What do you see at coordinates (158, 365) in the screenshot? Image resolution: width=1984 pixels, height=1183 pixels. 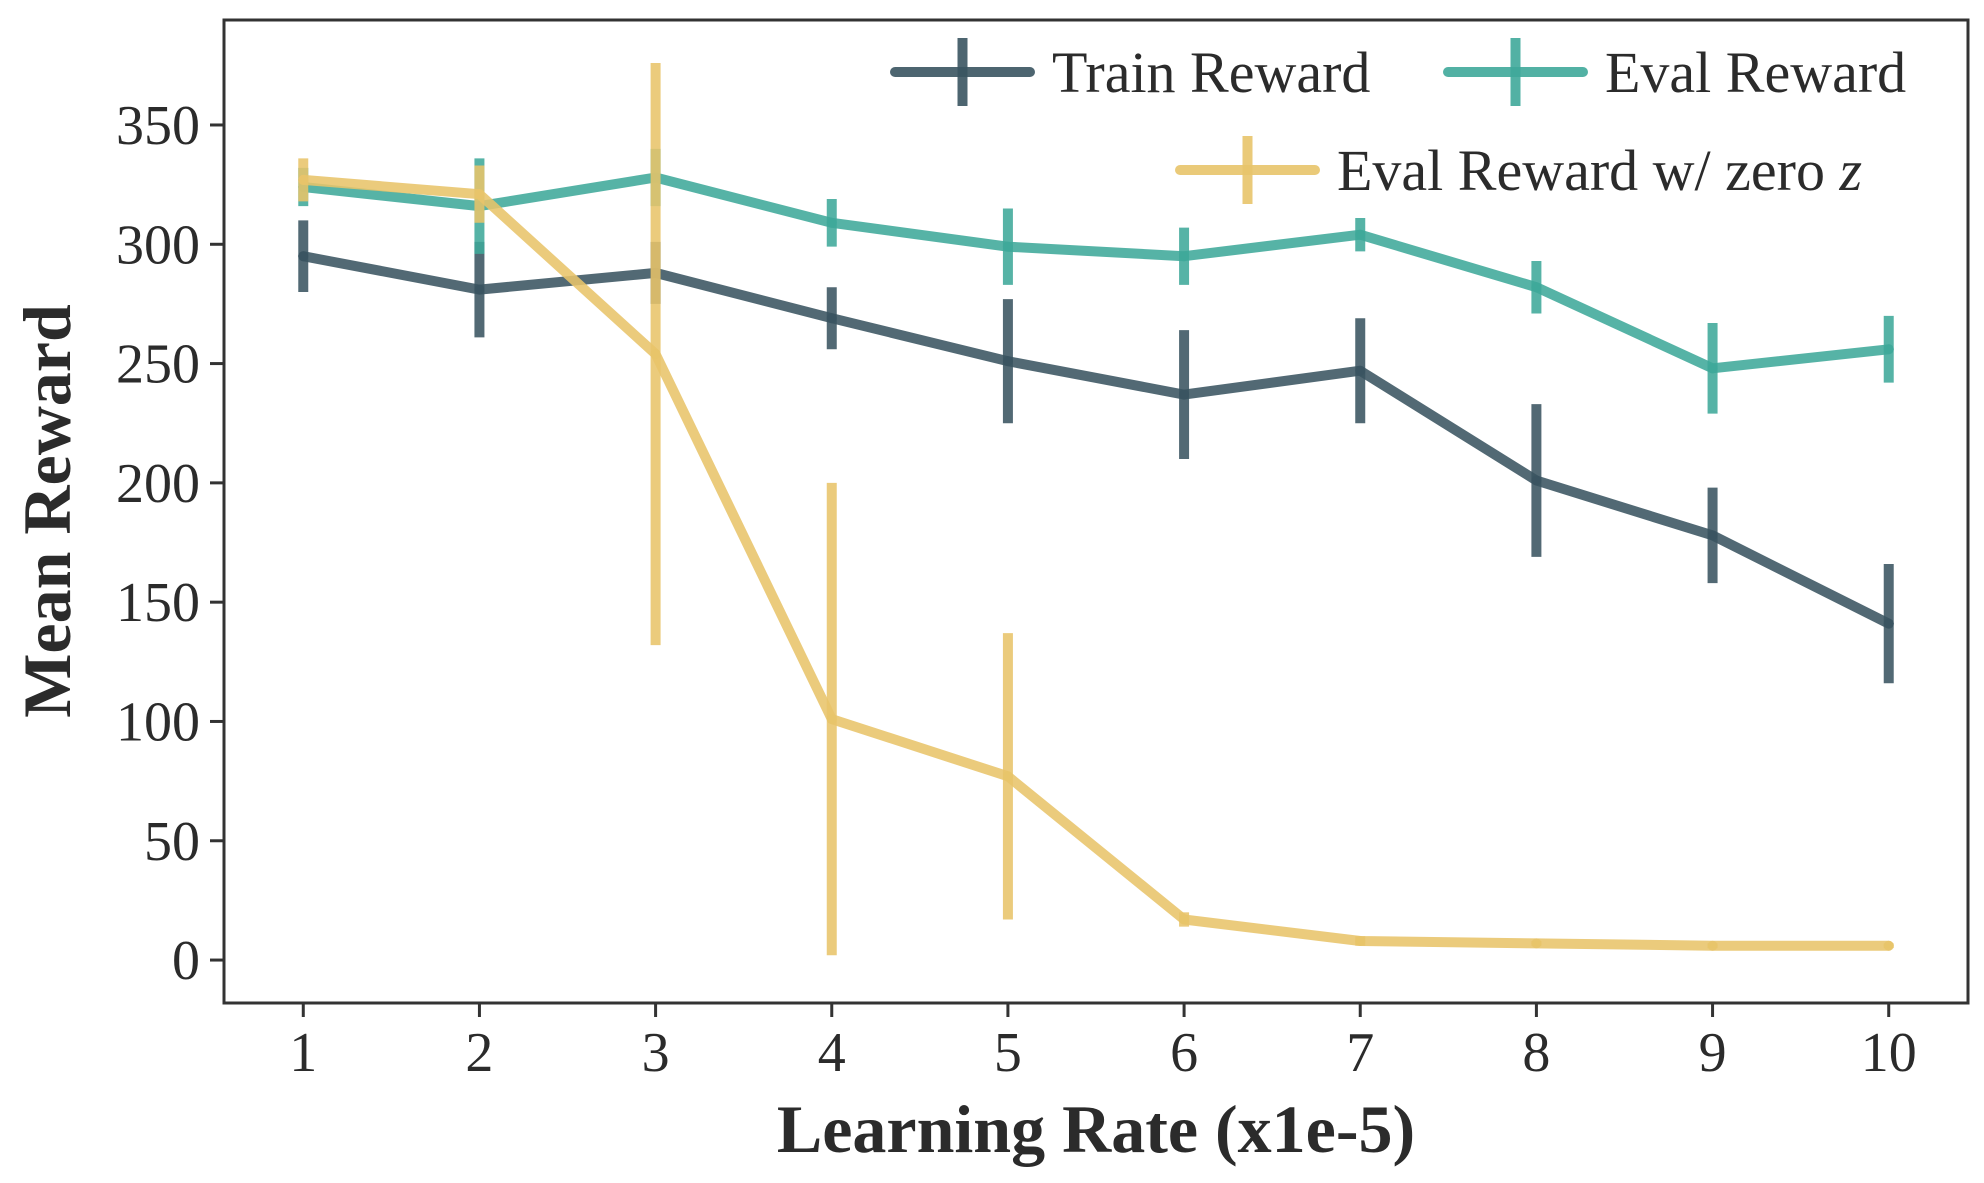 I see `y-tick-label: 250` at bounding box center [158, 365].